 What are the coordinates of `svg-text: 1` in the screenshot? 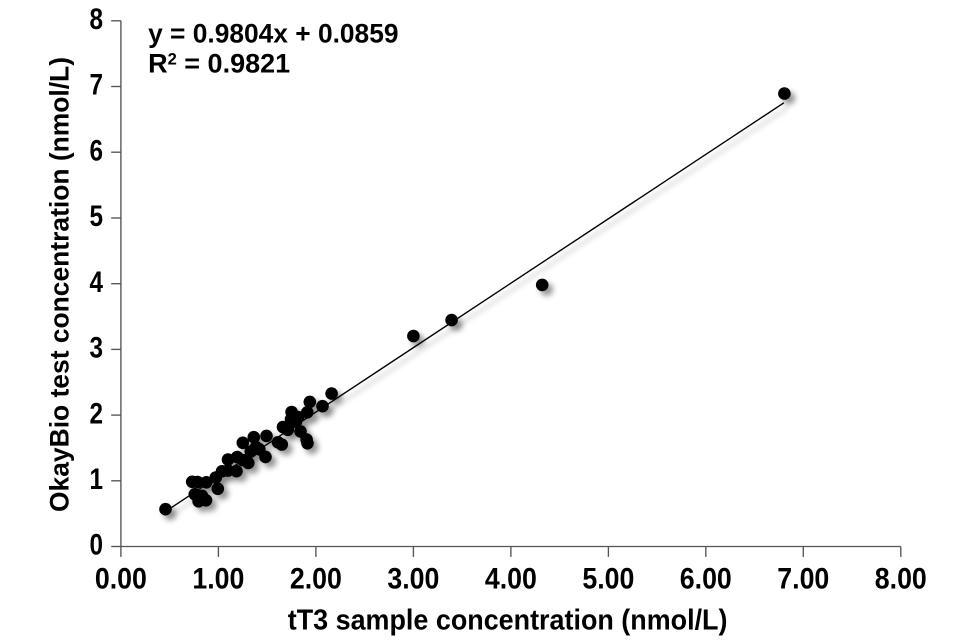 It's located at (97, 479).